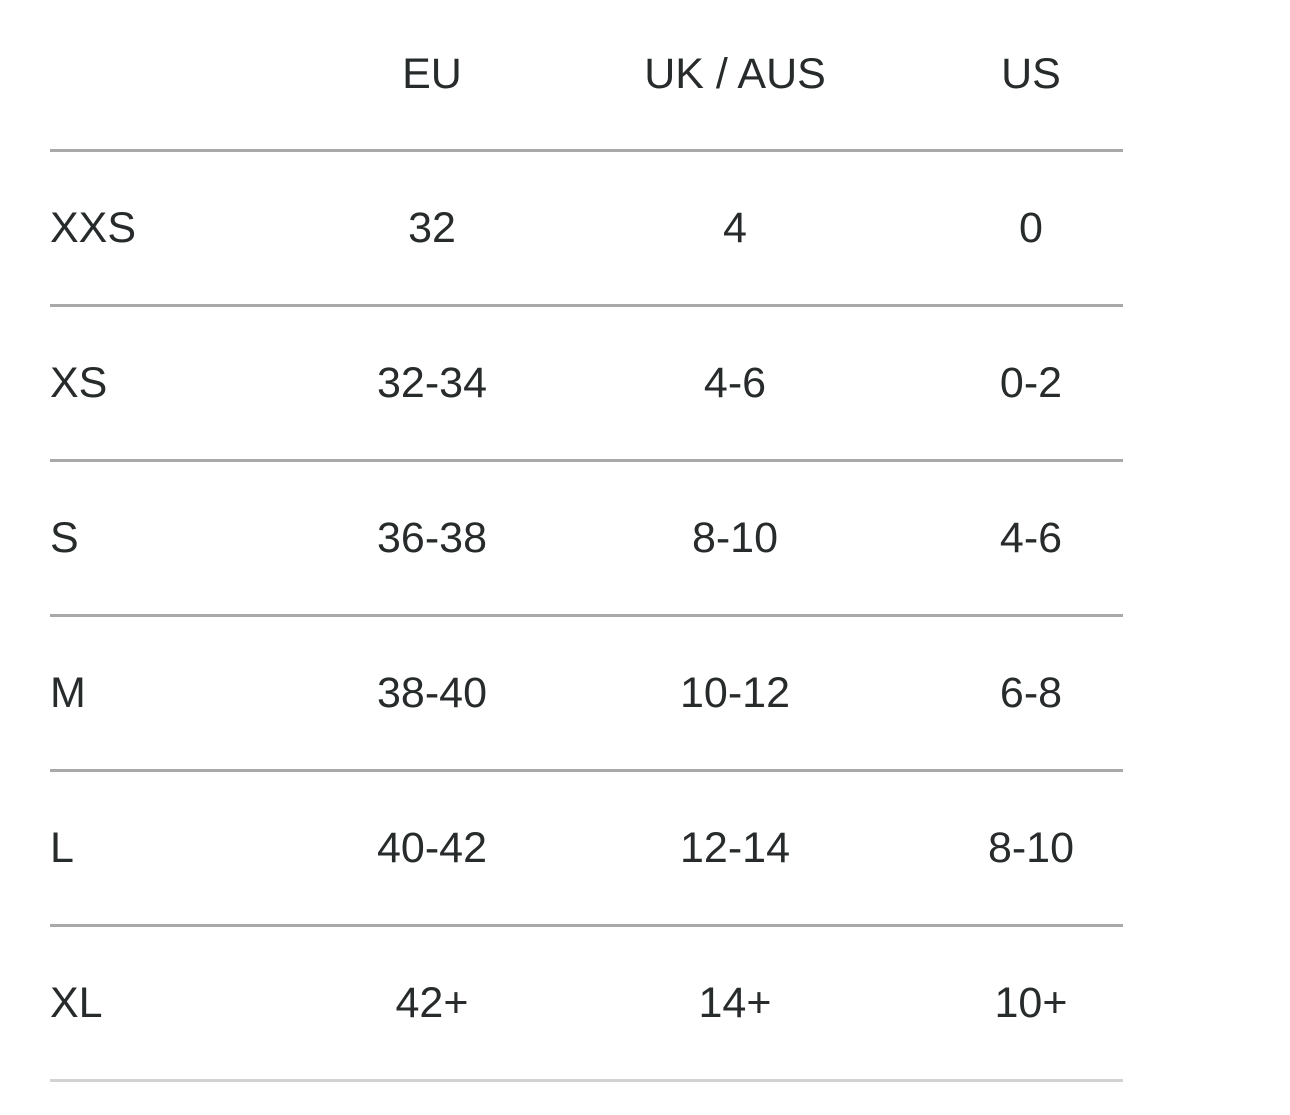  What do you see at coordinates (735, 74) in the screenshot?
I see `column-header-uk-aus: UK / AUS` at bounding box center [735, 74].